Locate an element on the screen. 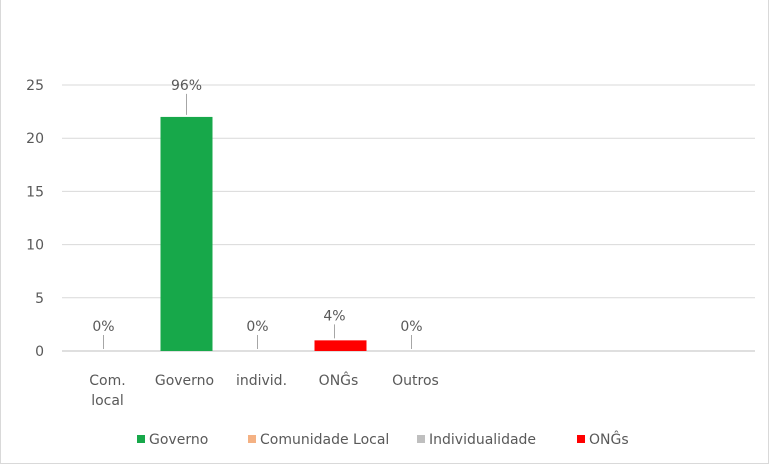 This screenshot has height=465, width=770. data-label: 4% is located at coordinates (334, 316).